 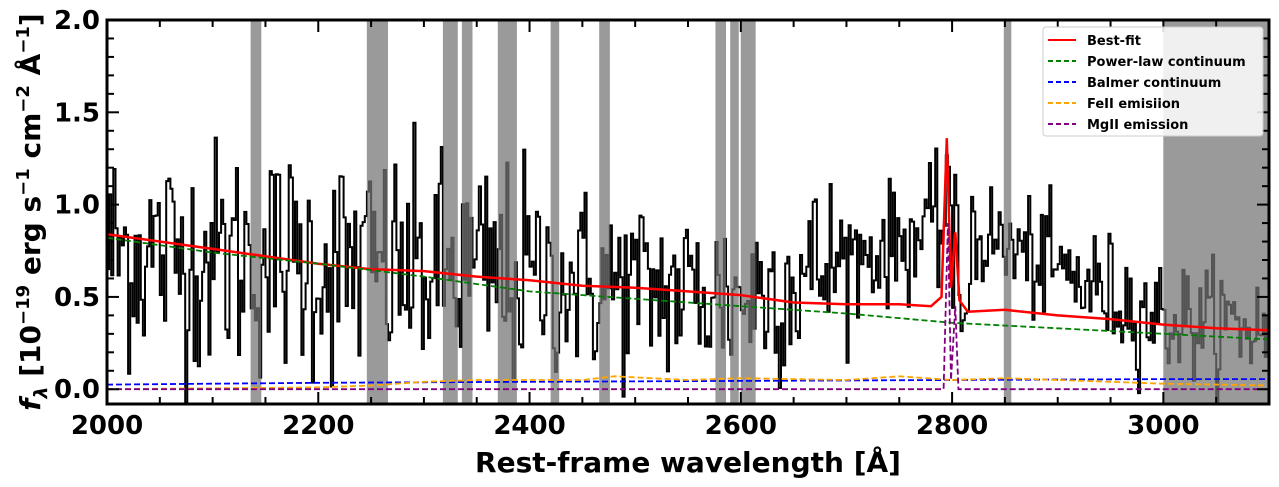 What do you see at coordinates (77, 21) in the screenshot?
I see `y-tick-label: 2.0` at bounding box center [77, 21].